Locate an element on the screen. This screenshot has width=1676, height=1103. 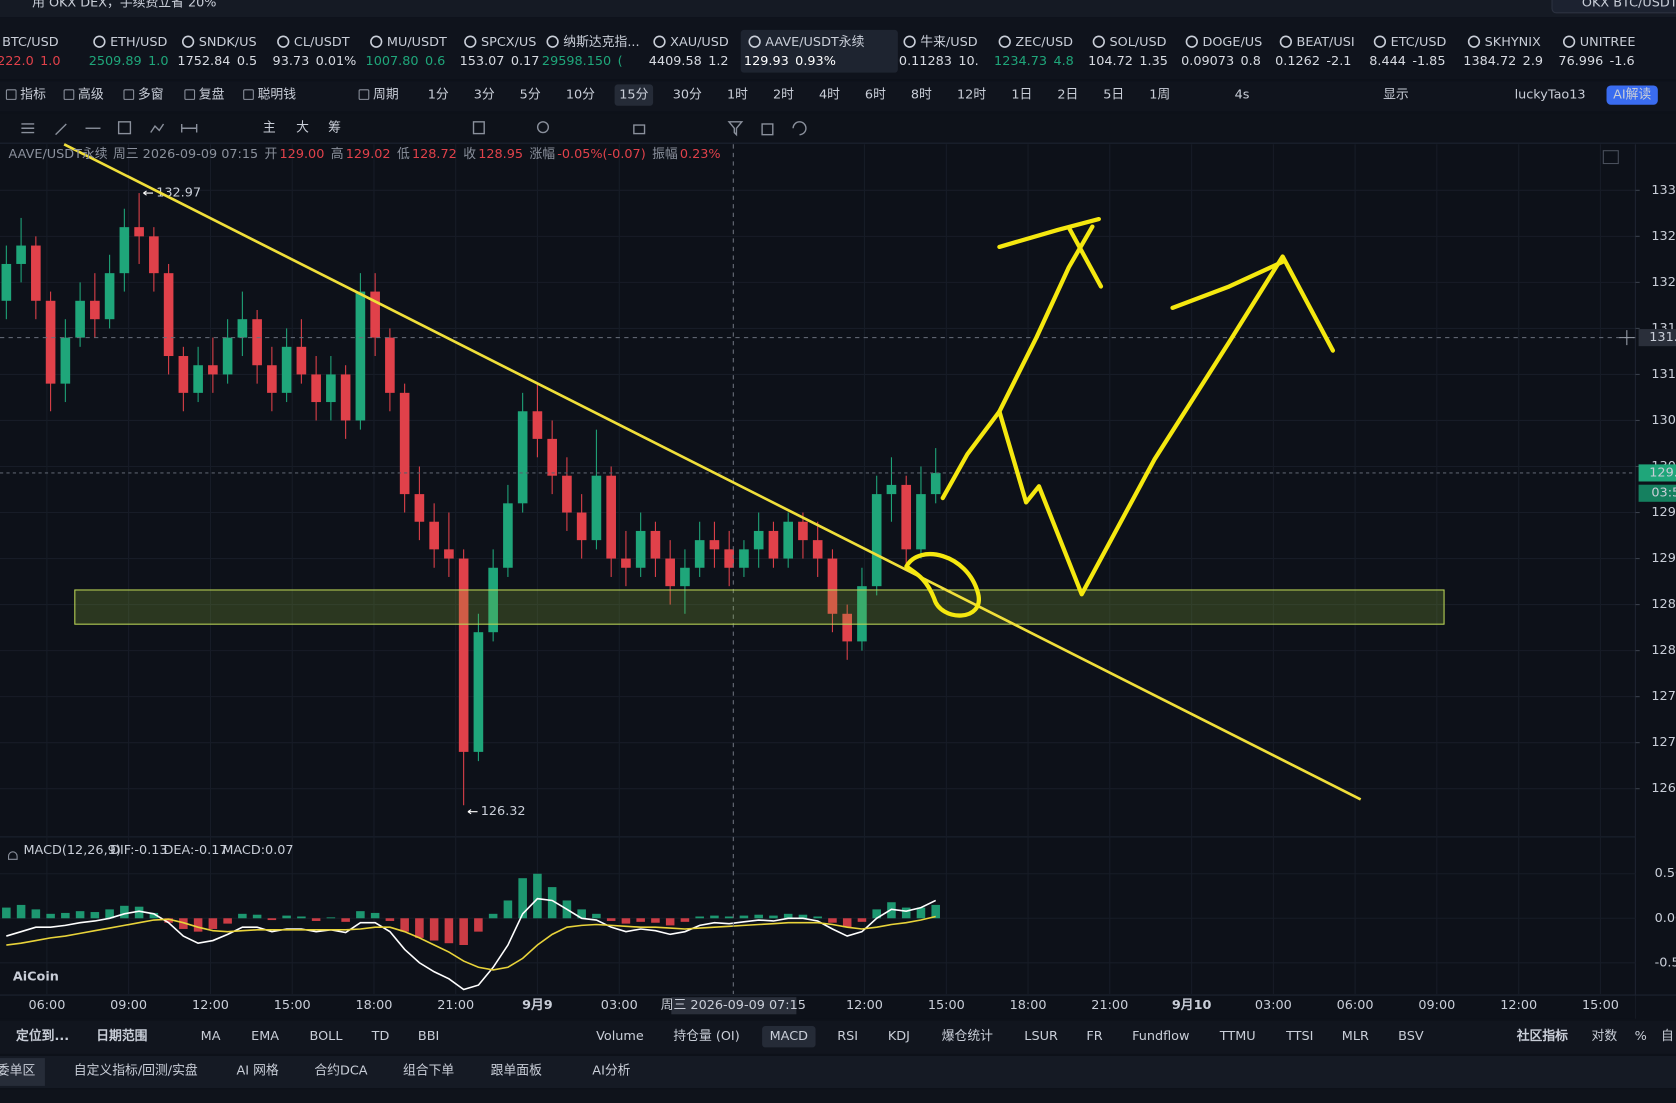
indicator-button: RSI is located at coordinates (847, 1036).